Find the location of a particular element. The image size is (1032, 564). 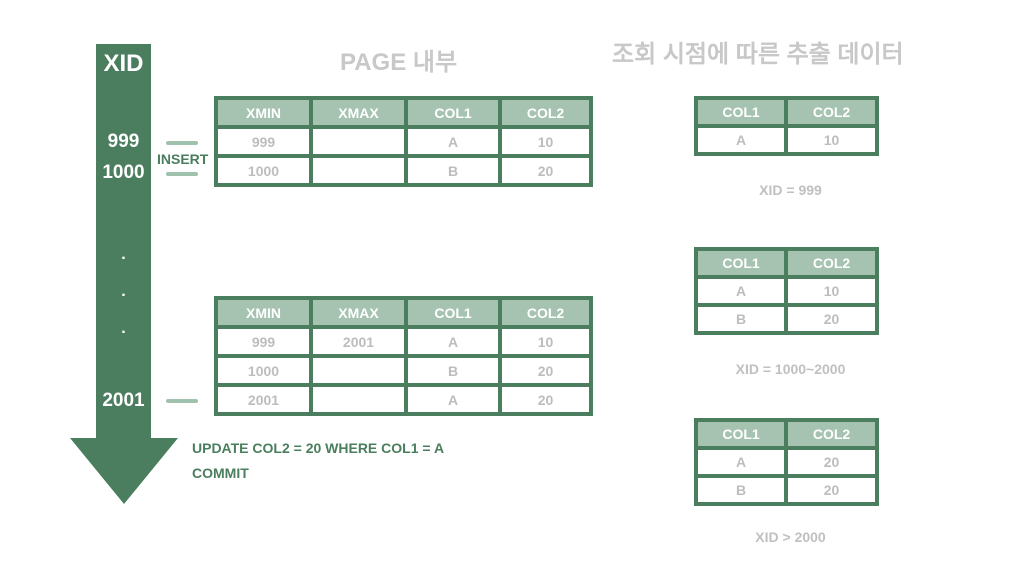

xid-label-999: 999 is located at coordinates (123, 141).